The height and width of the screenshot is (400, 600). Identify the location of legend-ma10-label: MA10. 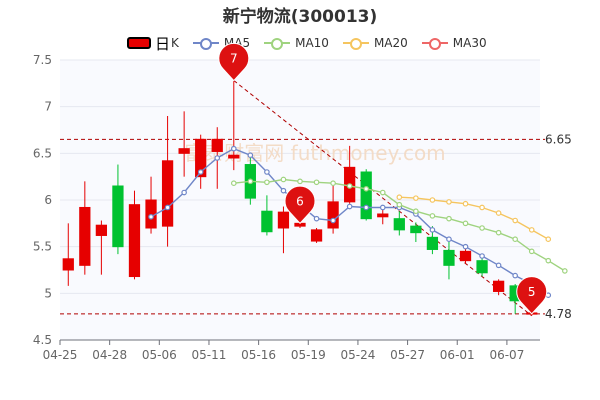
(312, 43).